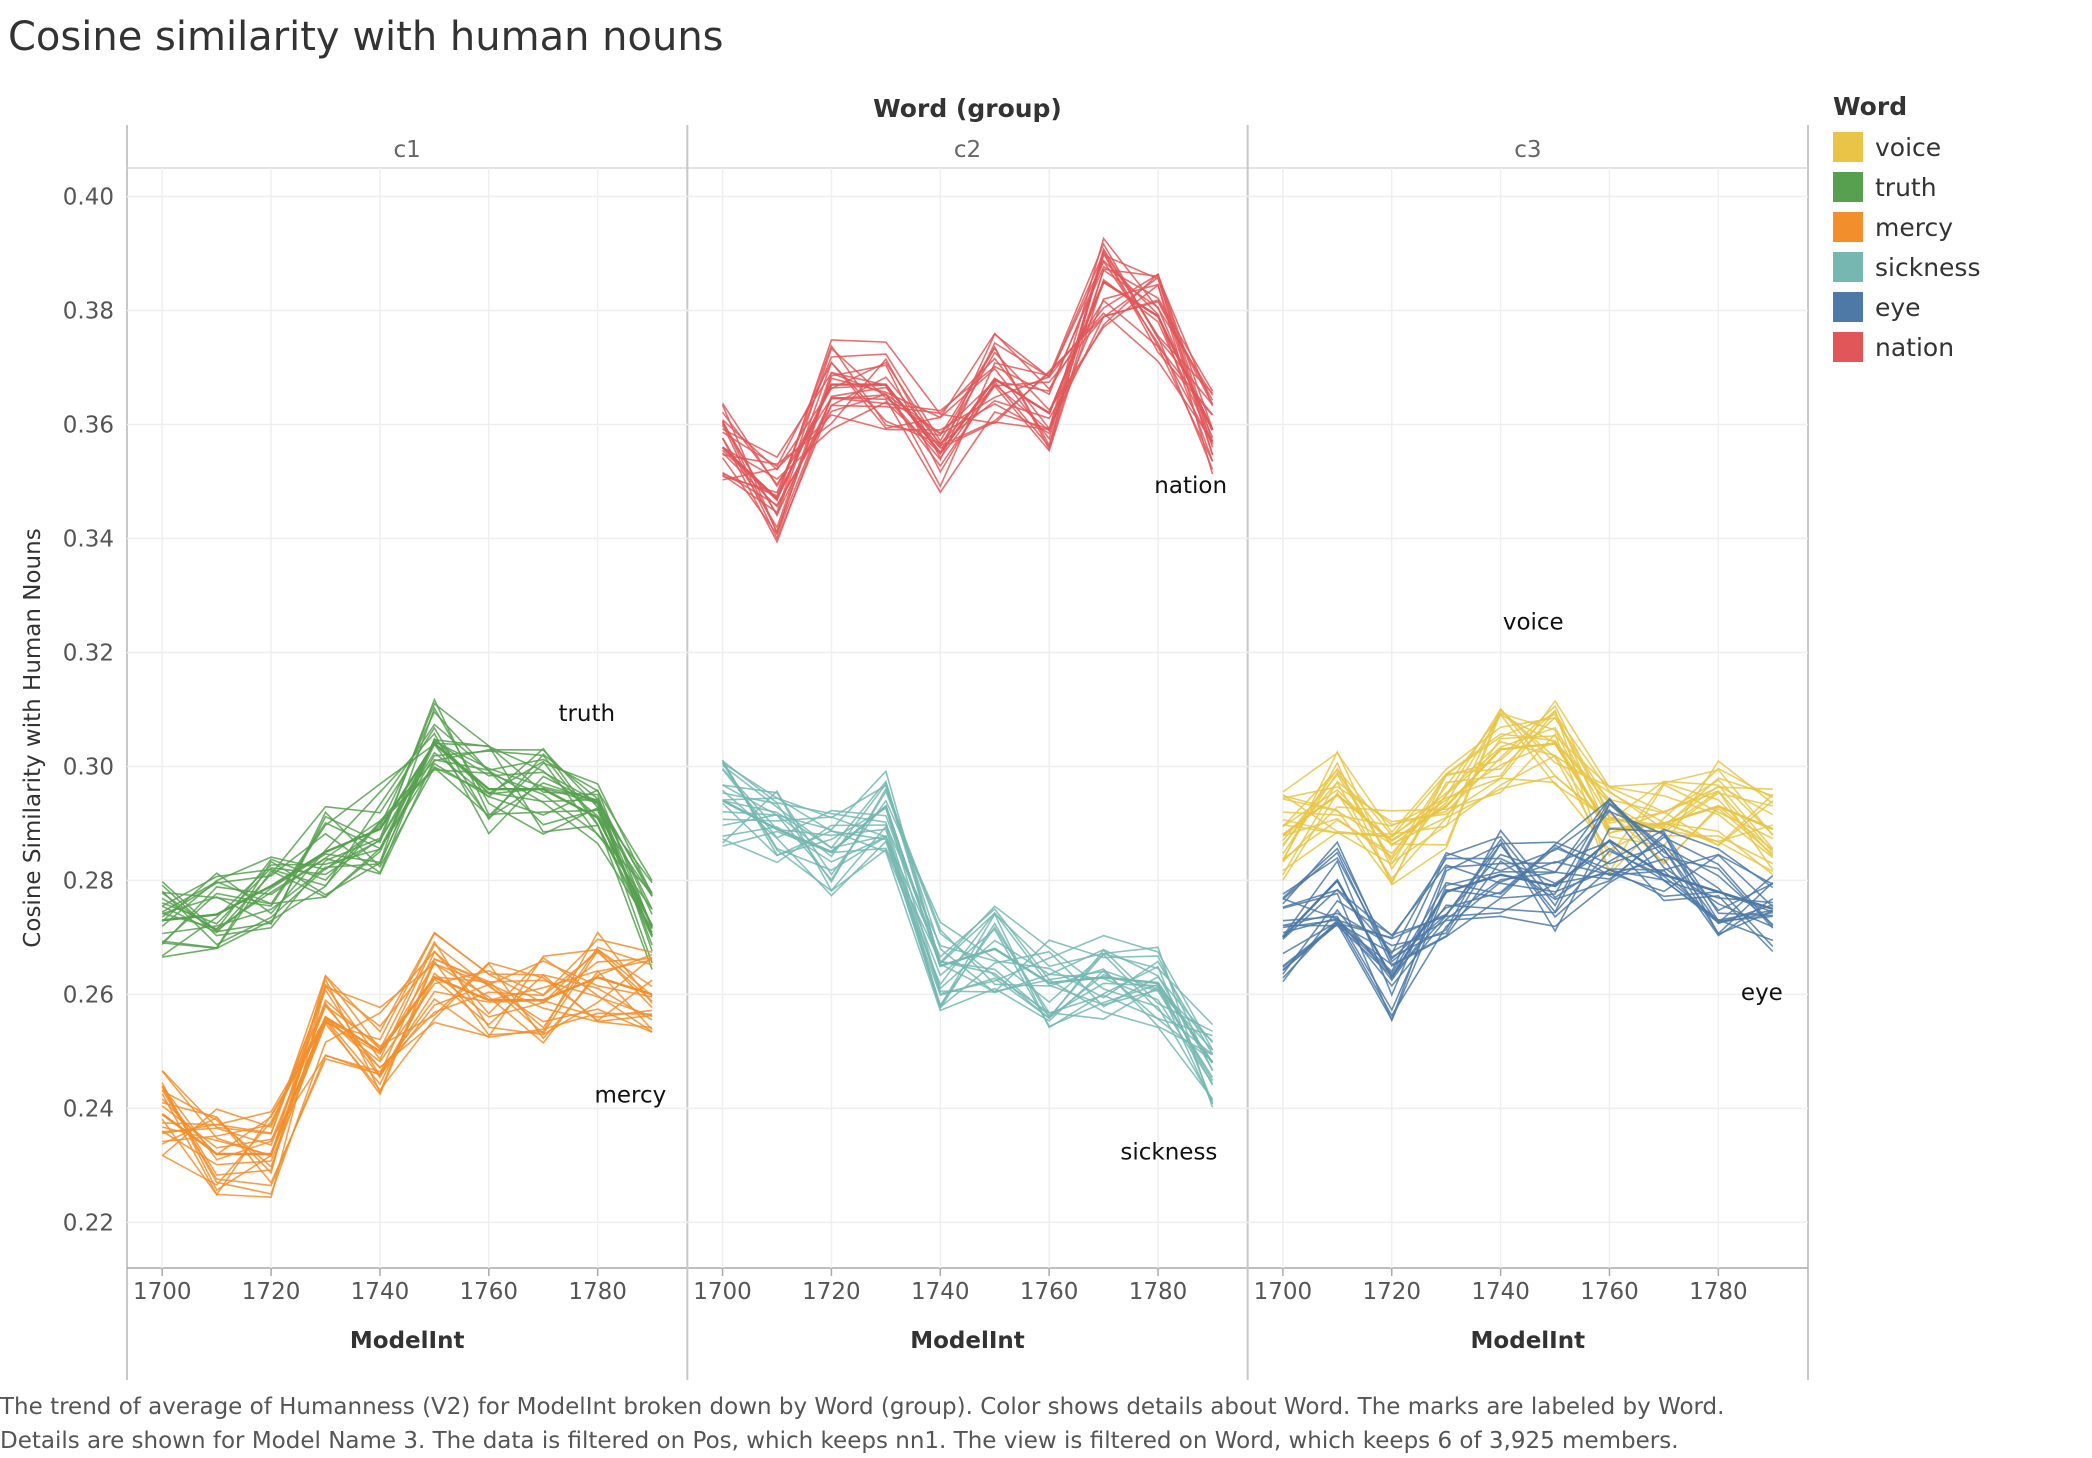  Describe the element at coordinates (88, 881) in the screenshot. I see `y-tick-label: 0.28` at that location.